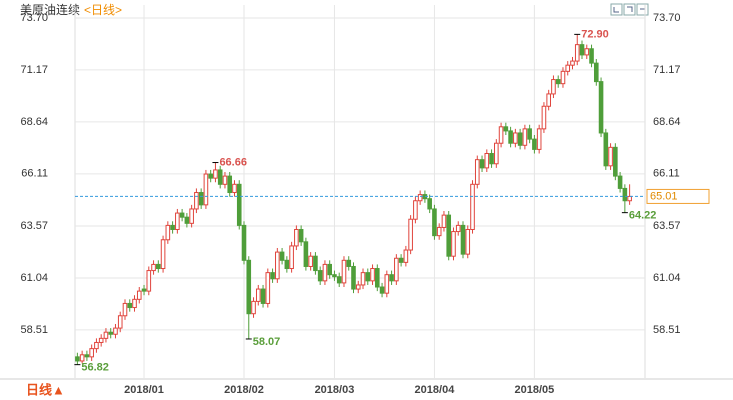  Describe the element at coordinates (34, 18) in the screenshot. I see `y-tick-label: 73.70` at that location.